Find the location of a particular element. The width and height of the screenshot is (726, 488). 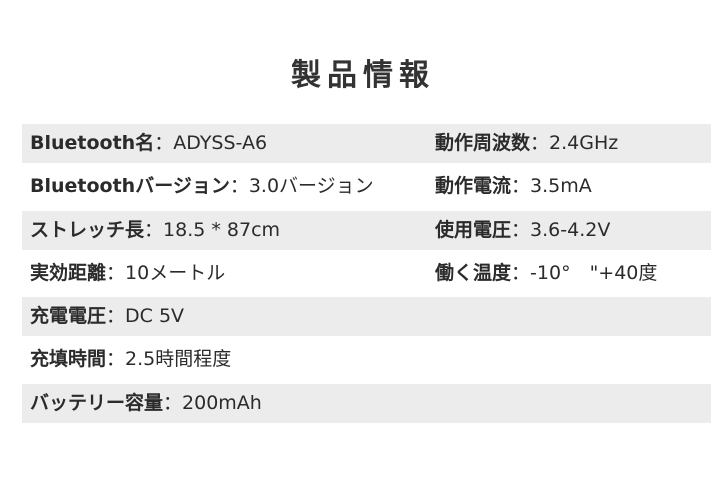

spec-label: 充電電圧 is located at coordinates (68, 316).